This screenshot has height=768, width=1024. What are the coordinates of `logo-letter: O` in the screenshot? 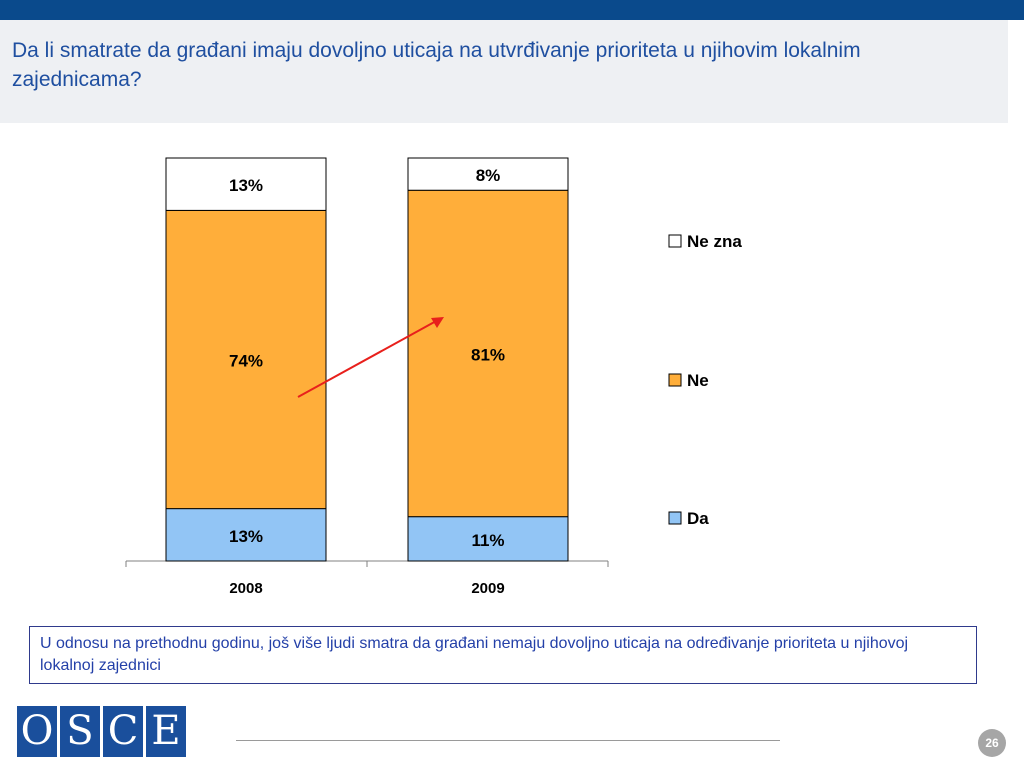 It's located at (37, 731).